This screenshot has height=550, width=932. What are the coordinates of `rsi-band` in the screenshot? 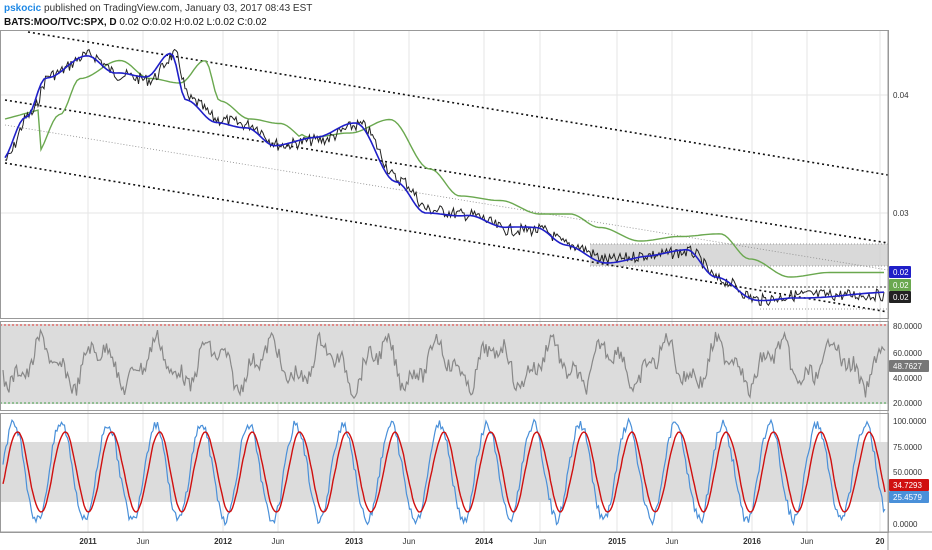 It's located at (444, 364).